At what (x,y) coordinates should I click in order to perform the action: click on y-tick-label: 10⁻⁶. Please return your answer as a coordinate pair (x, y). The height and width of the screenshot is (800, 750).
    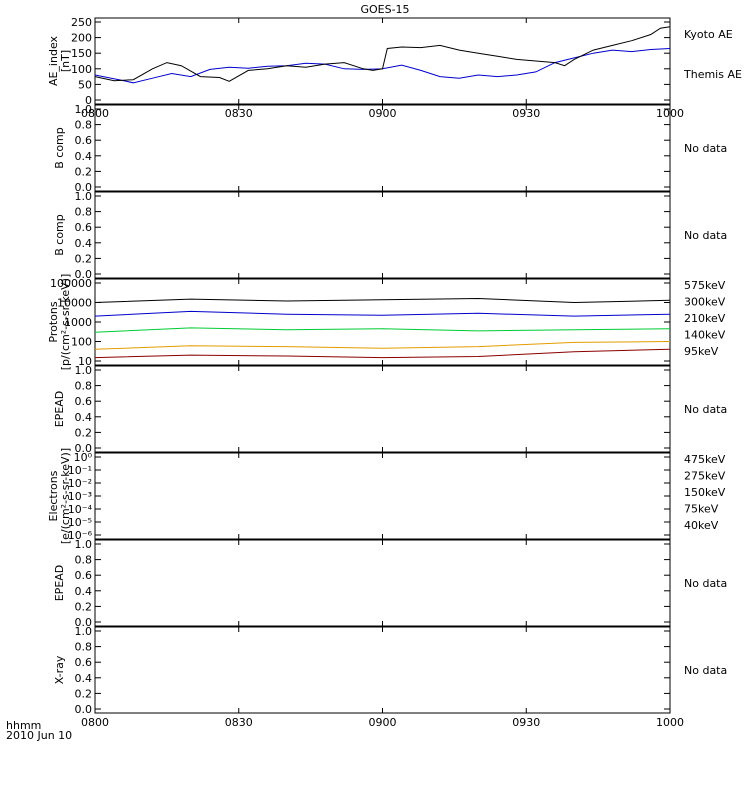
    Looking at the image, I should click on (80, 535).